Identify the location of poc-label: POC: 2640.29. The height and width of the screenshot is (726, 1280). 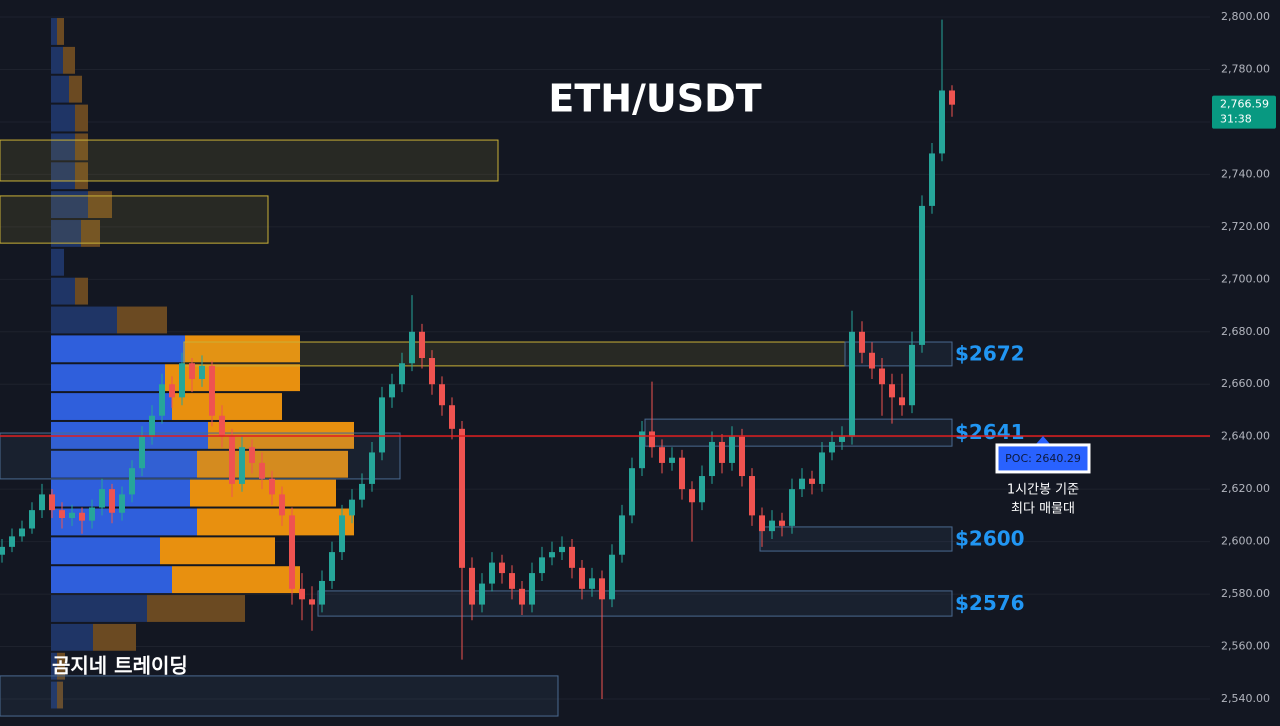
(1043, 458).